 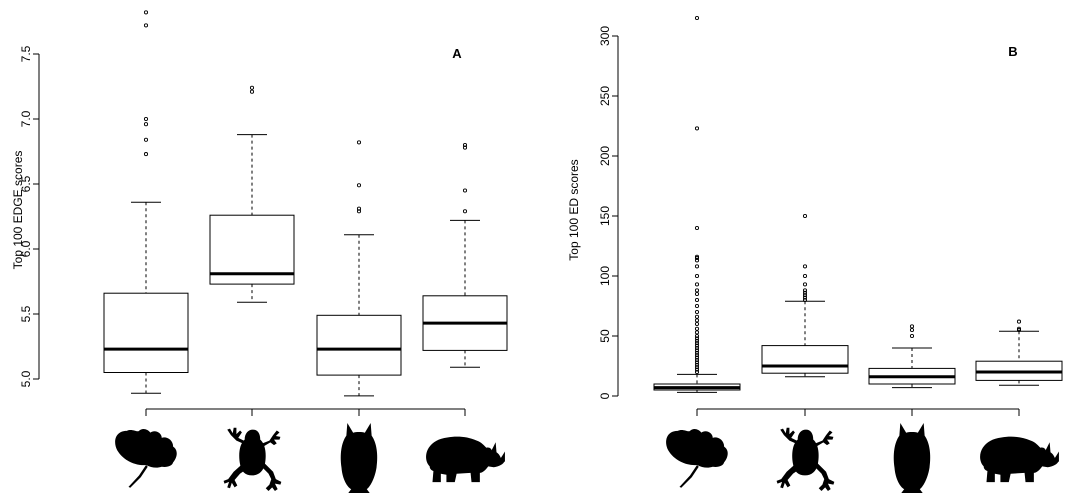 I want to click on y-tick-label: 100, so click(x=605, y=276).